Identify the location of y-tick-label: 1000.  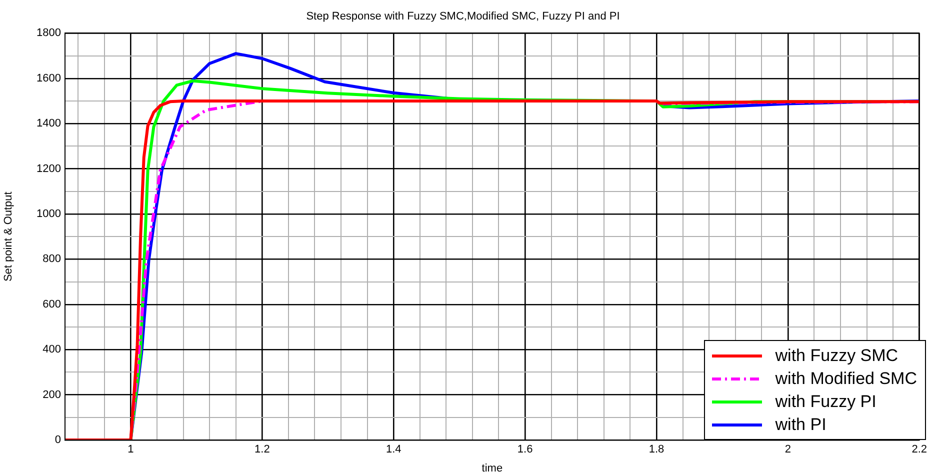
(48, 214).